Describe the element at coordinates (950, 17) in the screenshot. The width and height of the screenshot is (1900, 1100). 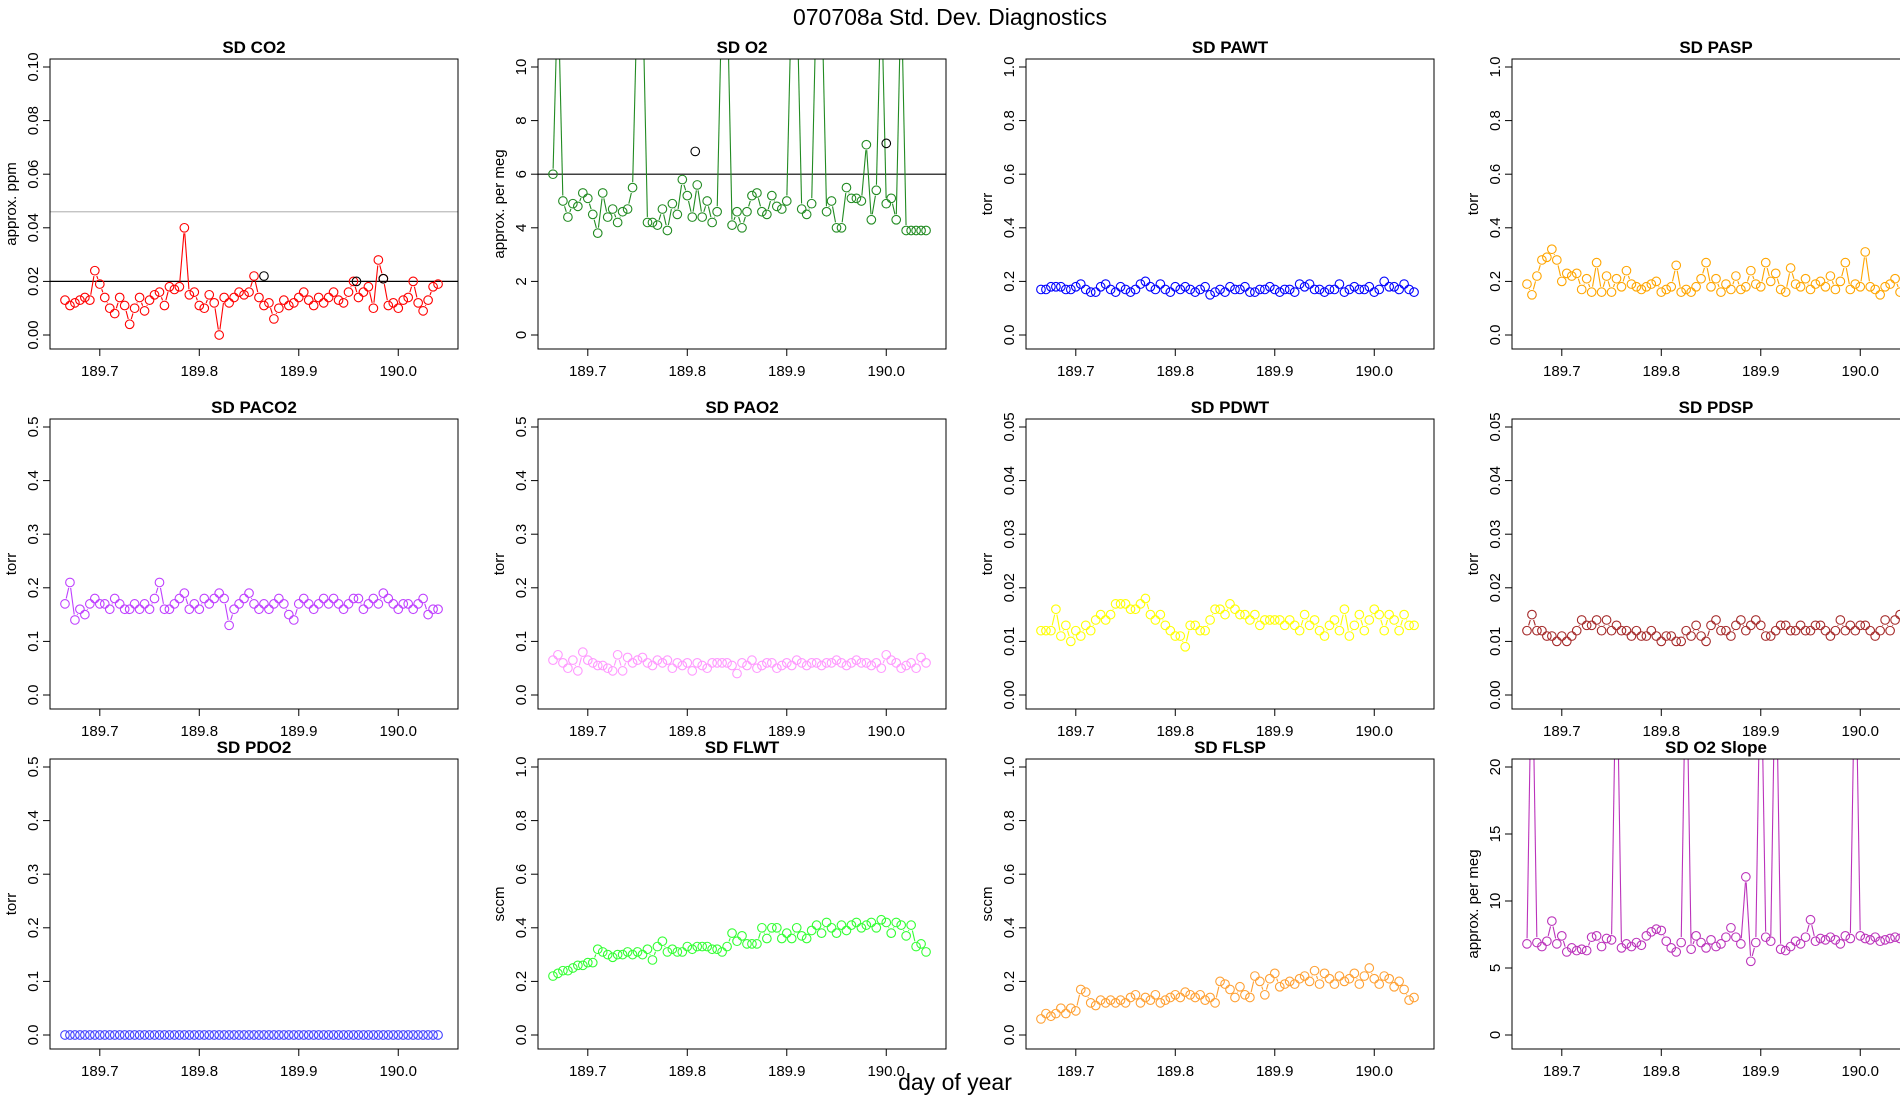
I see `figure-title: 070708a Std. Dev. Diagnostics` at that location.